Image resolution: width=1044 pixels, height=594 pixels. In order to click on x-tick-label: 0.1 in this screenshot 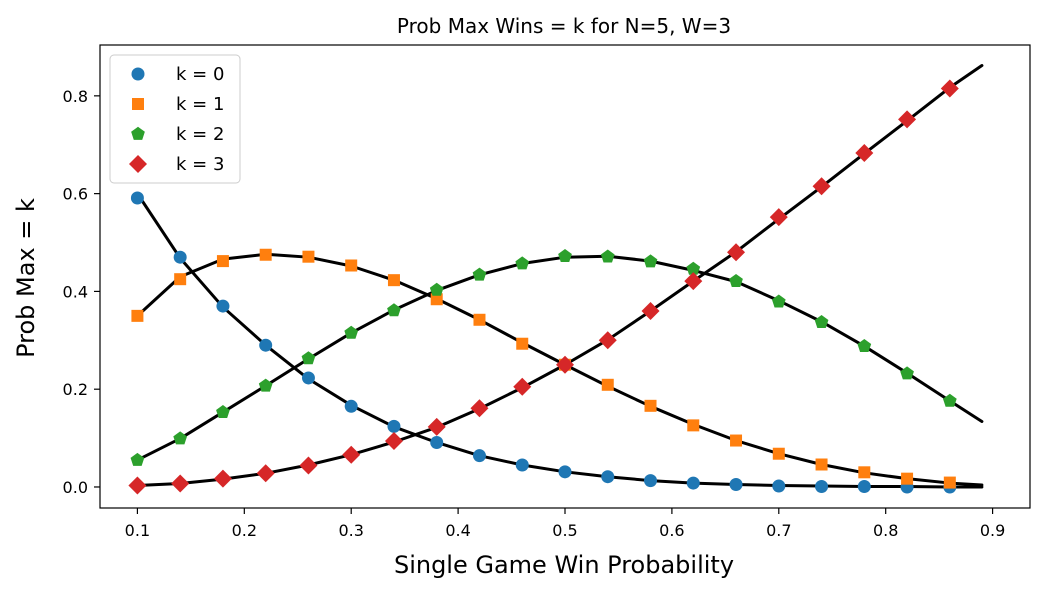, I will do `click(137, 530)`.